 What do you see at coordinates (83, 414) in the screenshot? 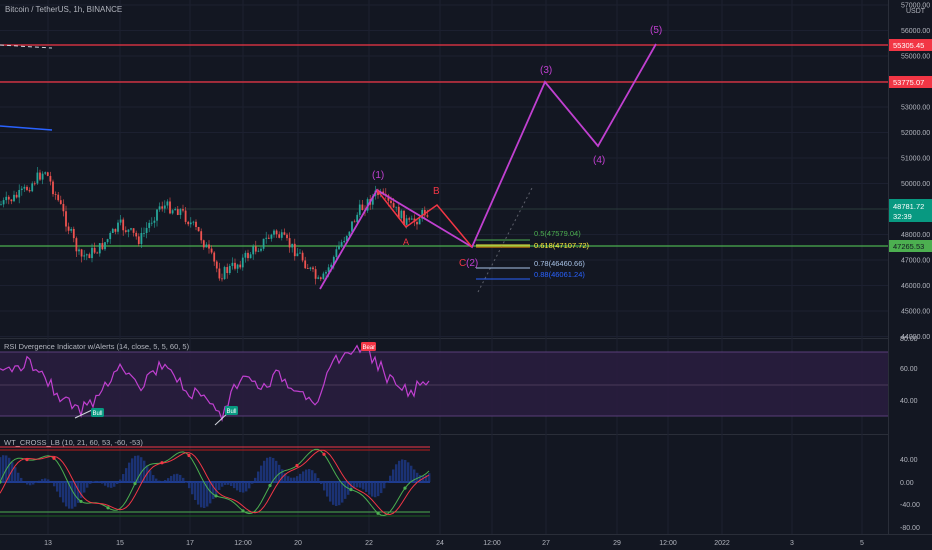
I see `rsi-divergence-line` at bounding box center [83, 414].